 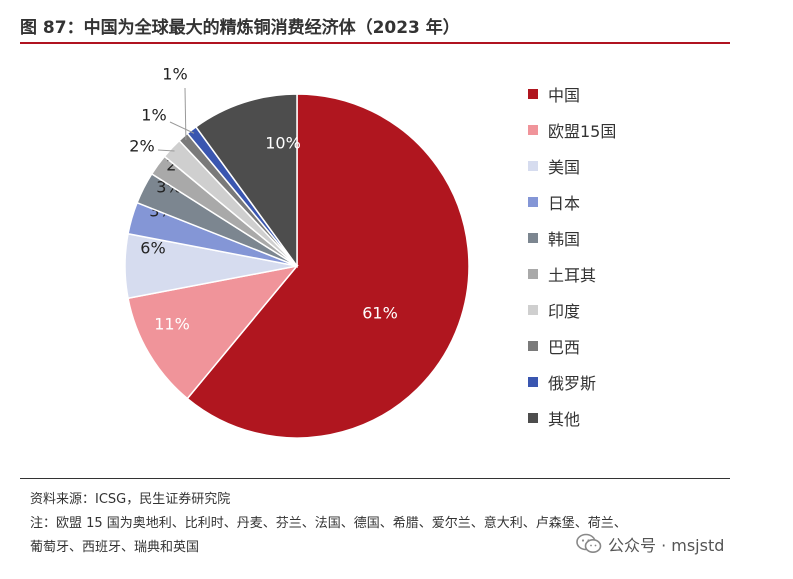 What do you see at coordinates (283, 143) in the screenshot?
I see `data-label-其他: 10%` at bounding box center [283, 143].